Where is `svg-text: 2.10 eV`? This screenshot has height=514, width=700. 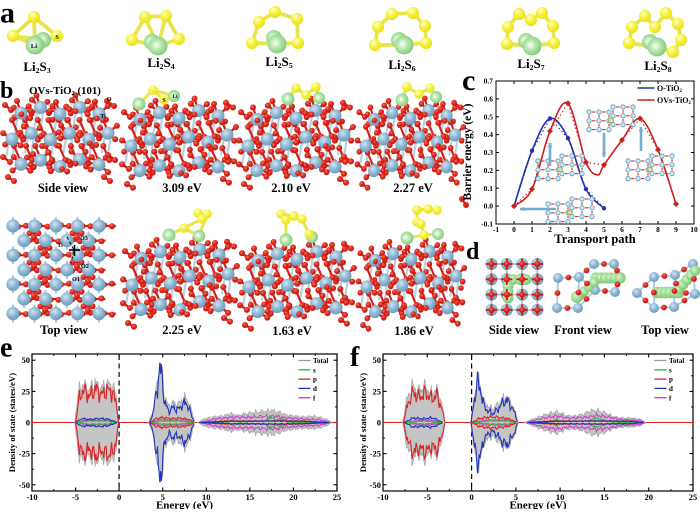
svg-text: 2.10 eV is located at coordinates (291, 188).